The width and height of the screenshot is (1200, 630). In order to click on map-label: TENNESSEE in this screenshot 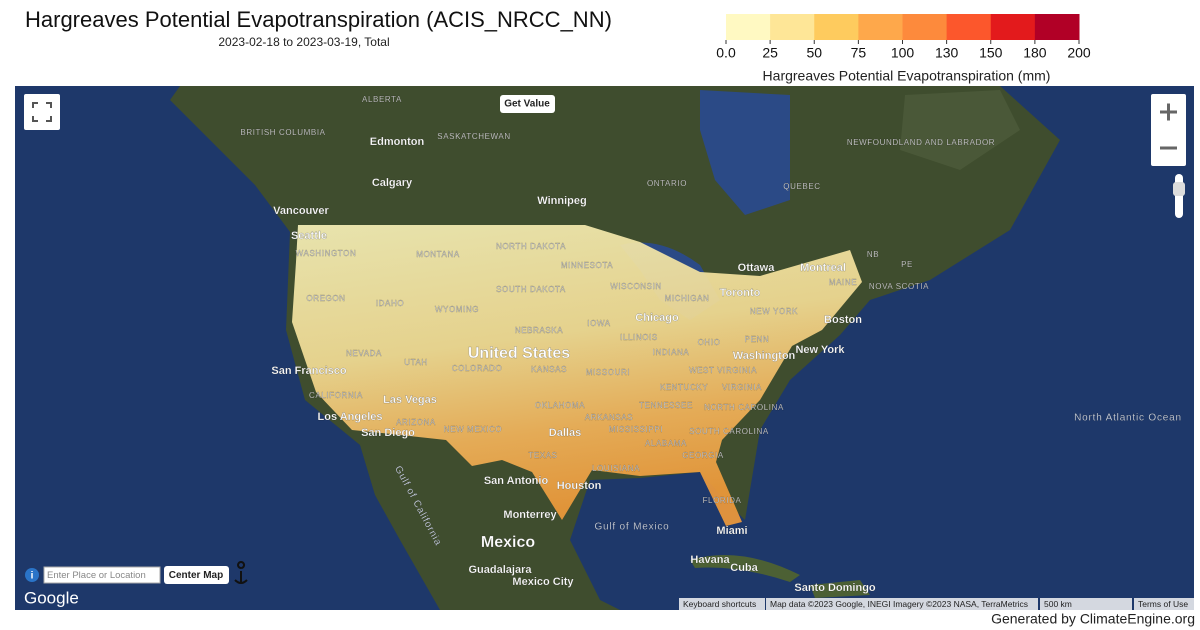, I will do `click(666, 405)`.